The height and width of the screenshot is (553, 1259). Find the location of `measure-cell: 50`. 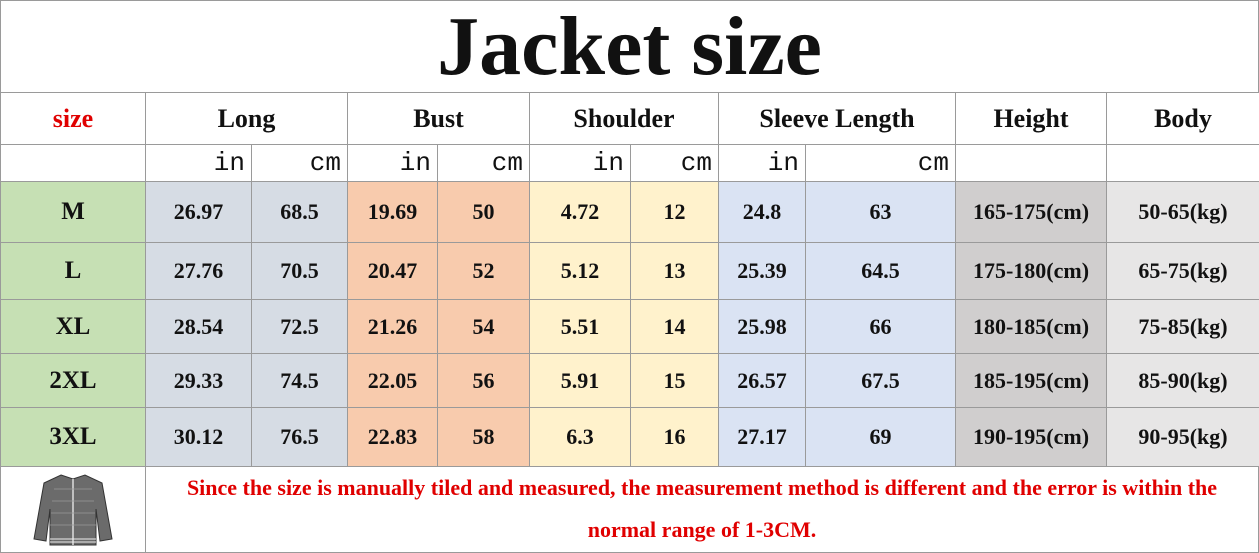

measure-cell: 50 is located at coordinates (483, 212).